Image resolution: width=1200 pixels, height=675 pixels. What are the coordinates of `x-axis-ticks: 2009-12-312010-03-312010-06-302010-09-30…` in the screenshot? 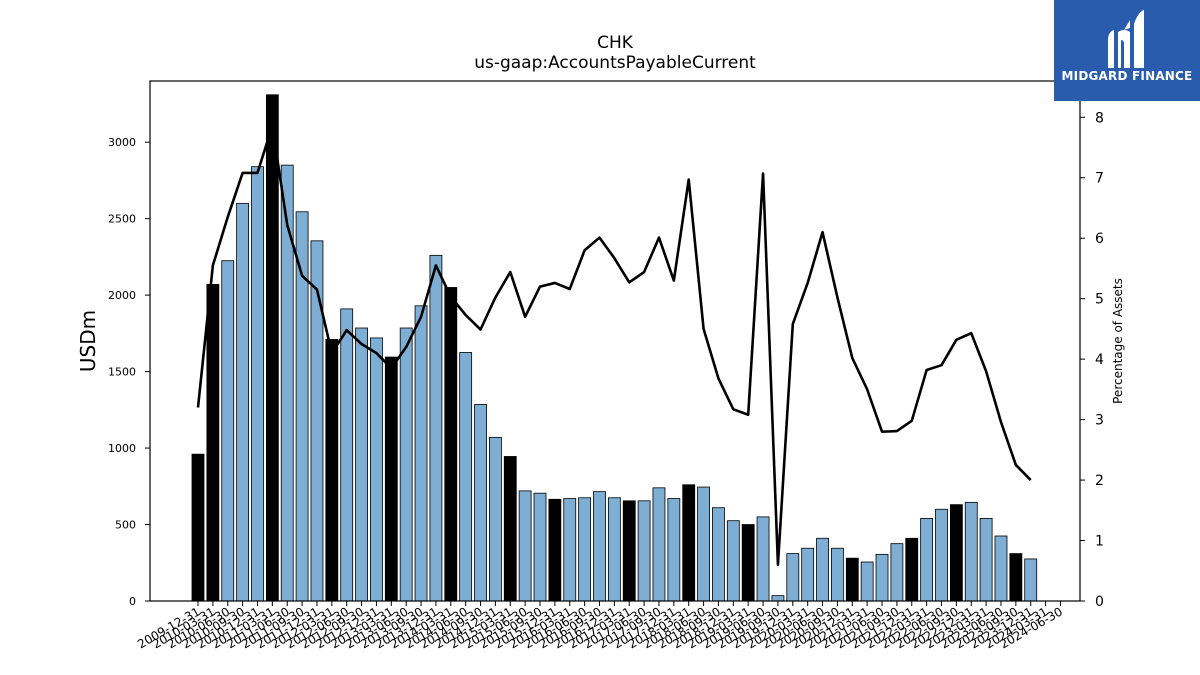 It's located at (600, 626).